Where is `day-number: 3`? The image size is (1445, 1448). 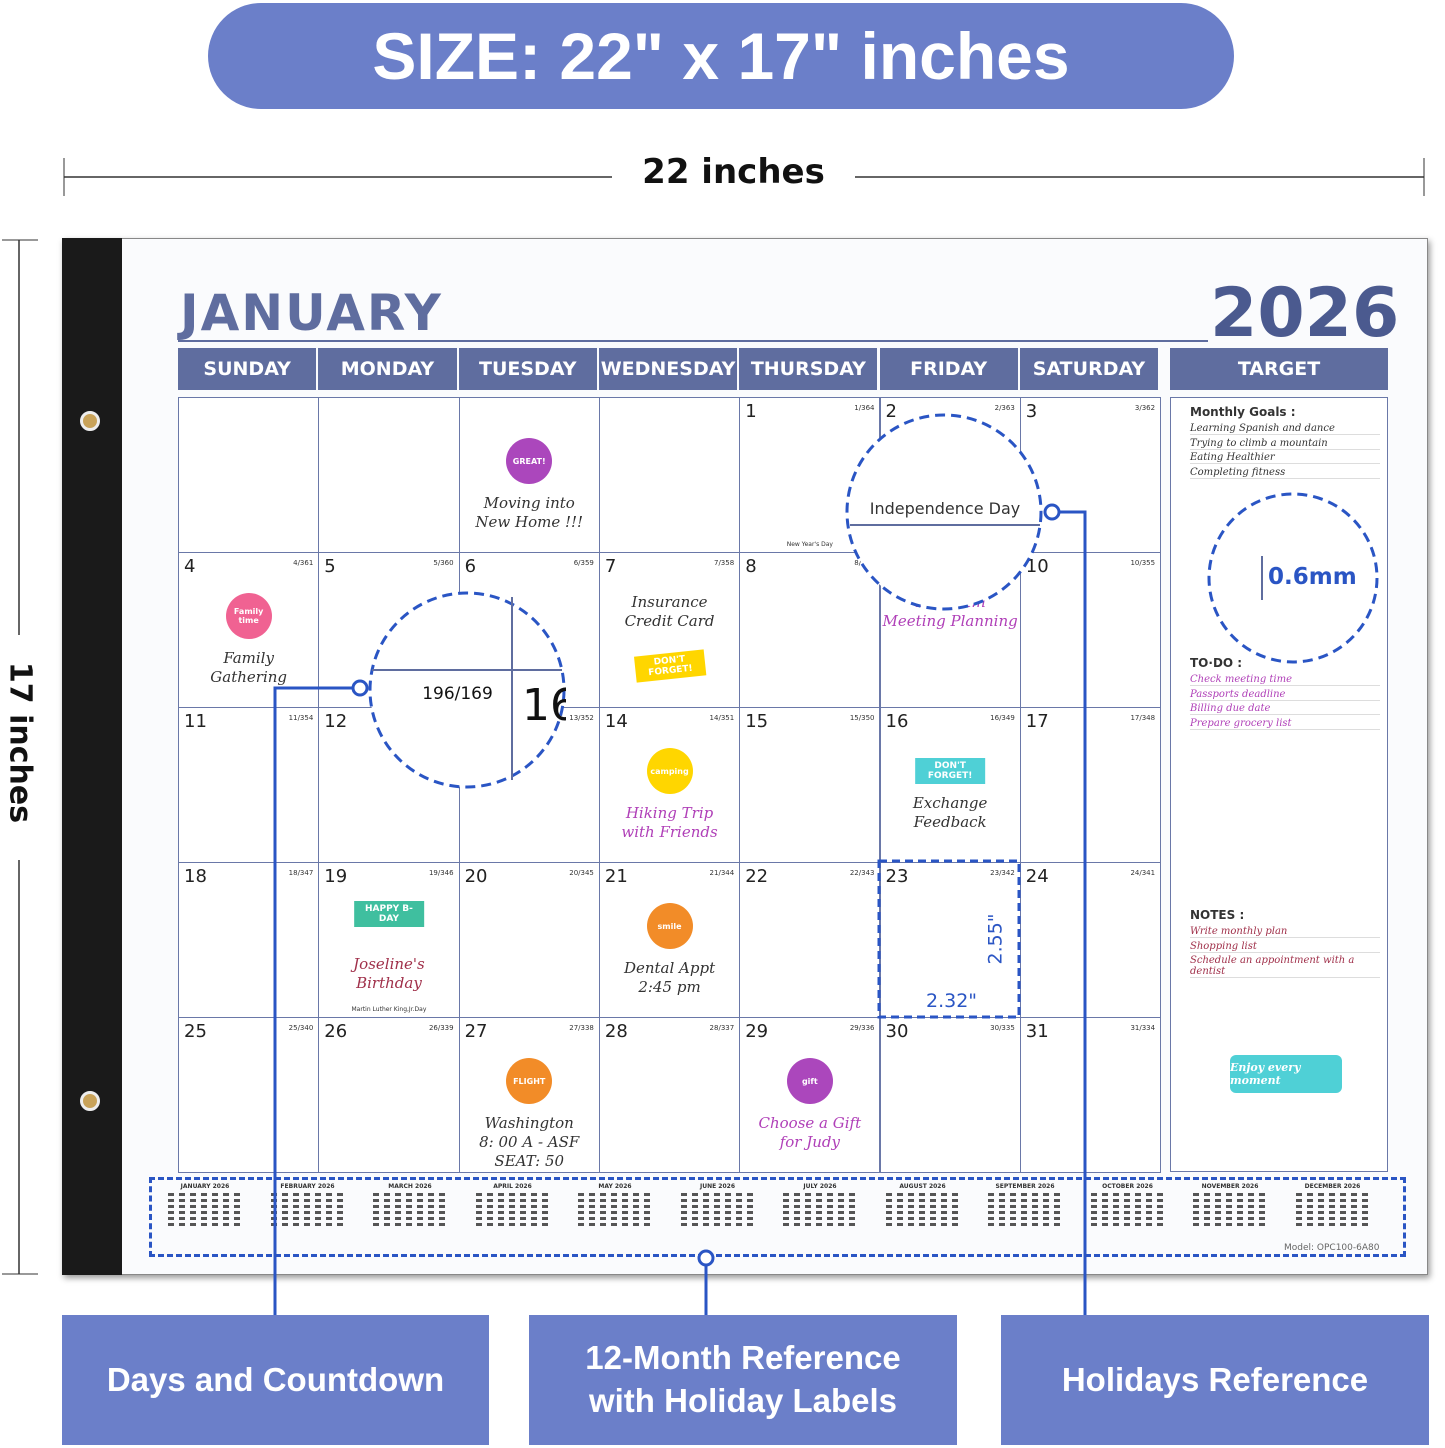 day-number: 3 is located at coordinates (1031, 411).